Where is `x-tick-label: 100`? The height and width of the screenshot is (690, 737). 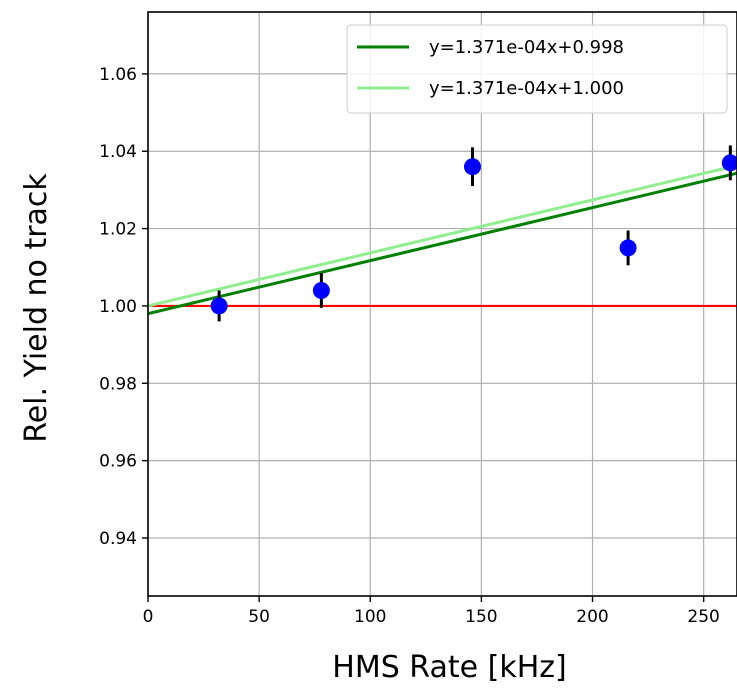
x-tick-label: 100 is located at coordinates (370, 617).